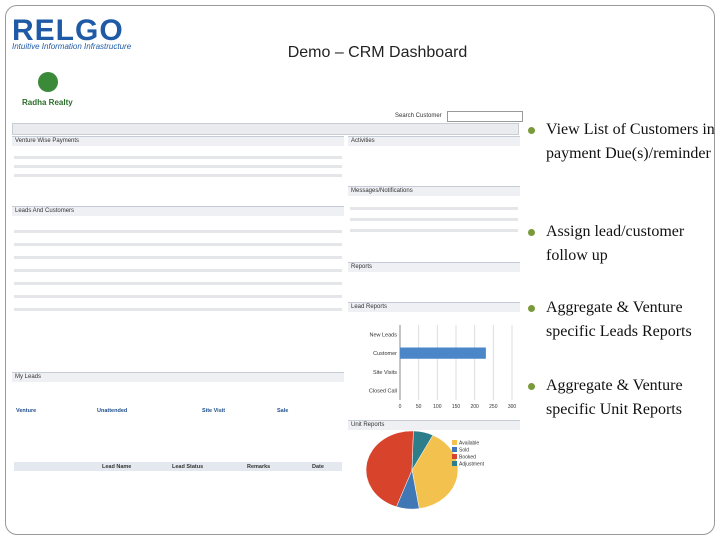  I want to click on lead-header-bar, so click(178, 466).